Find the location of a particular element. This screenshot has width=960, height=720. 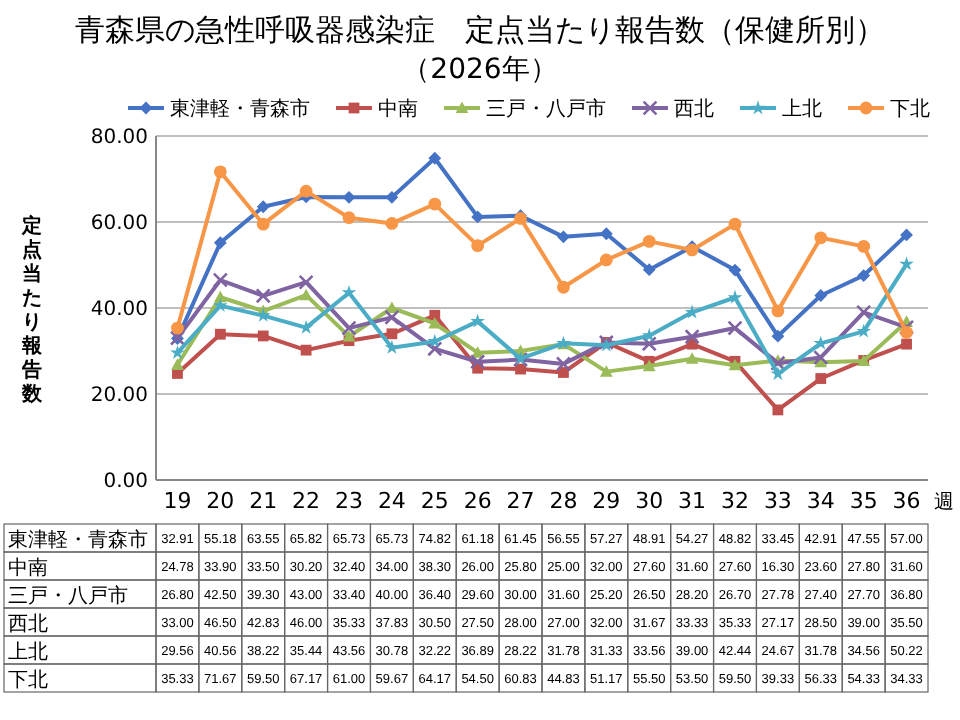

x-tick-label: 36 is located at coordinates (906, 501).